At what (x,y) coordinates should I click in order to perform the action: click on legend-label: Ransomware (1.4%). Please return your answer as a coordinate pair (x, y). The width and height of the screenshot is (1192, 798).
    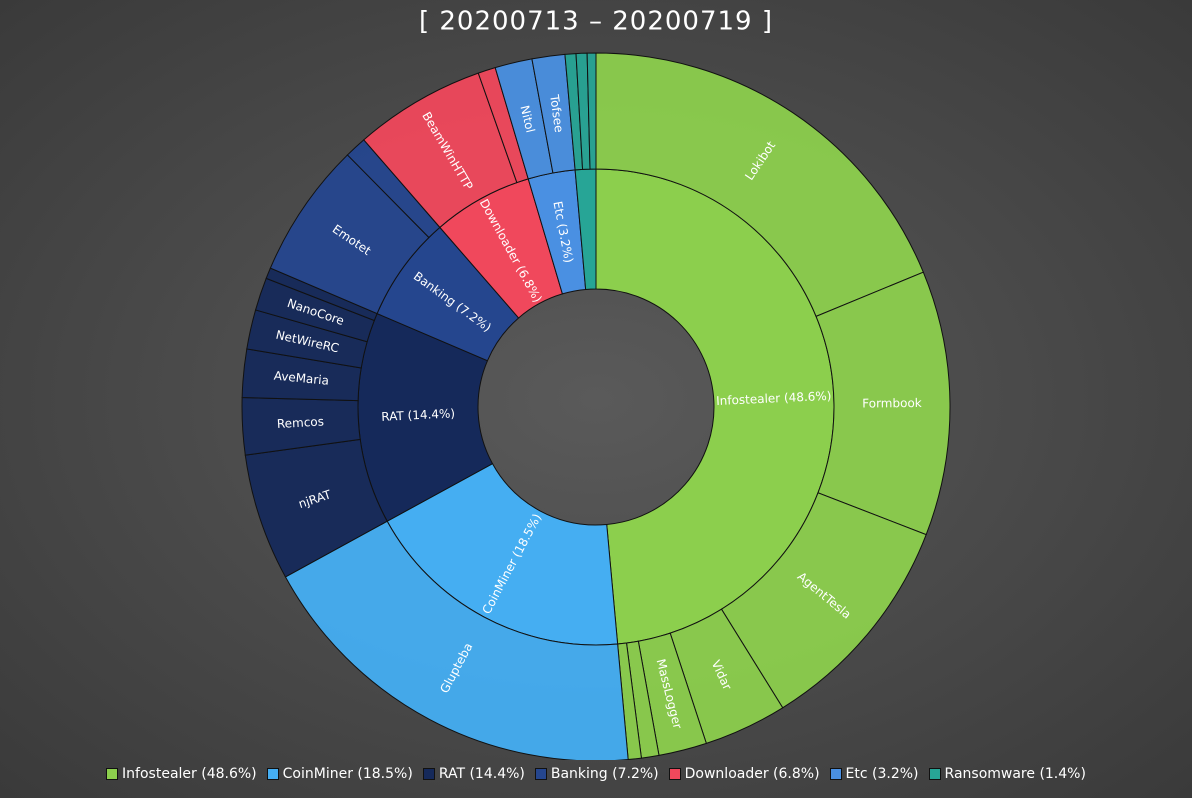
    Looking at the image, I should click on (1015, 774).